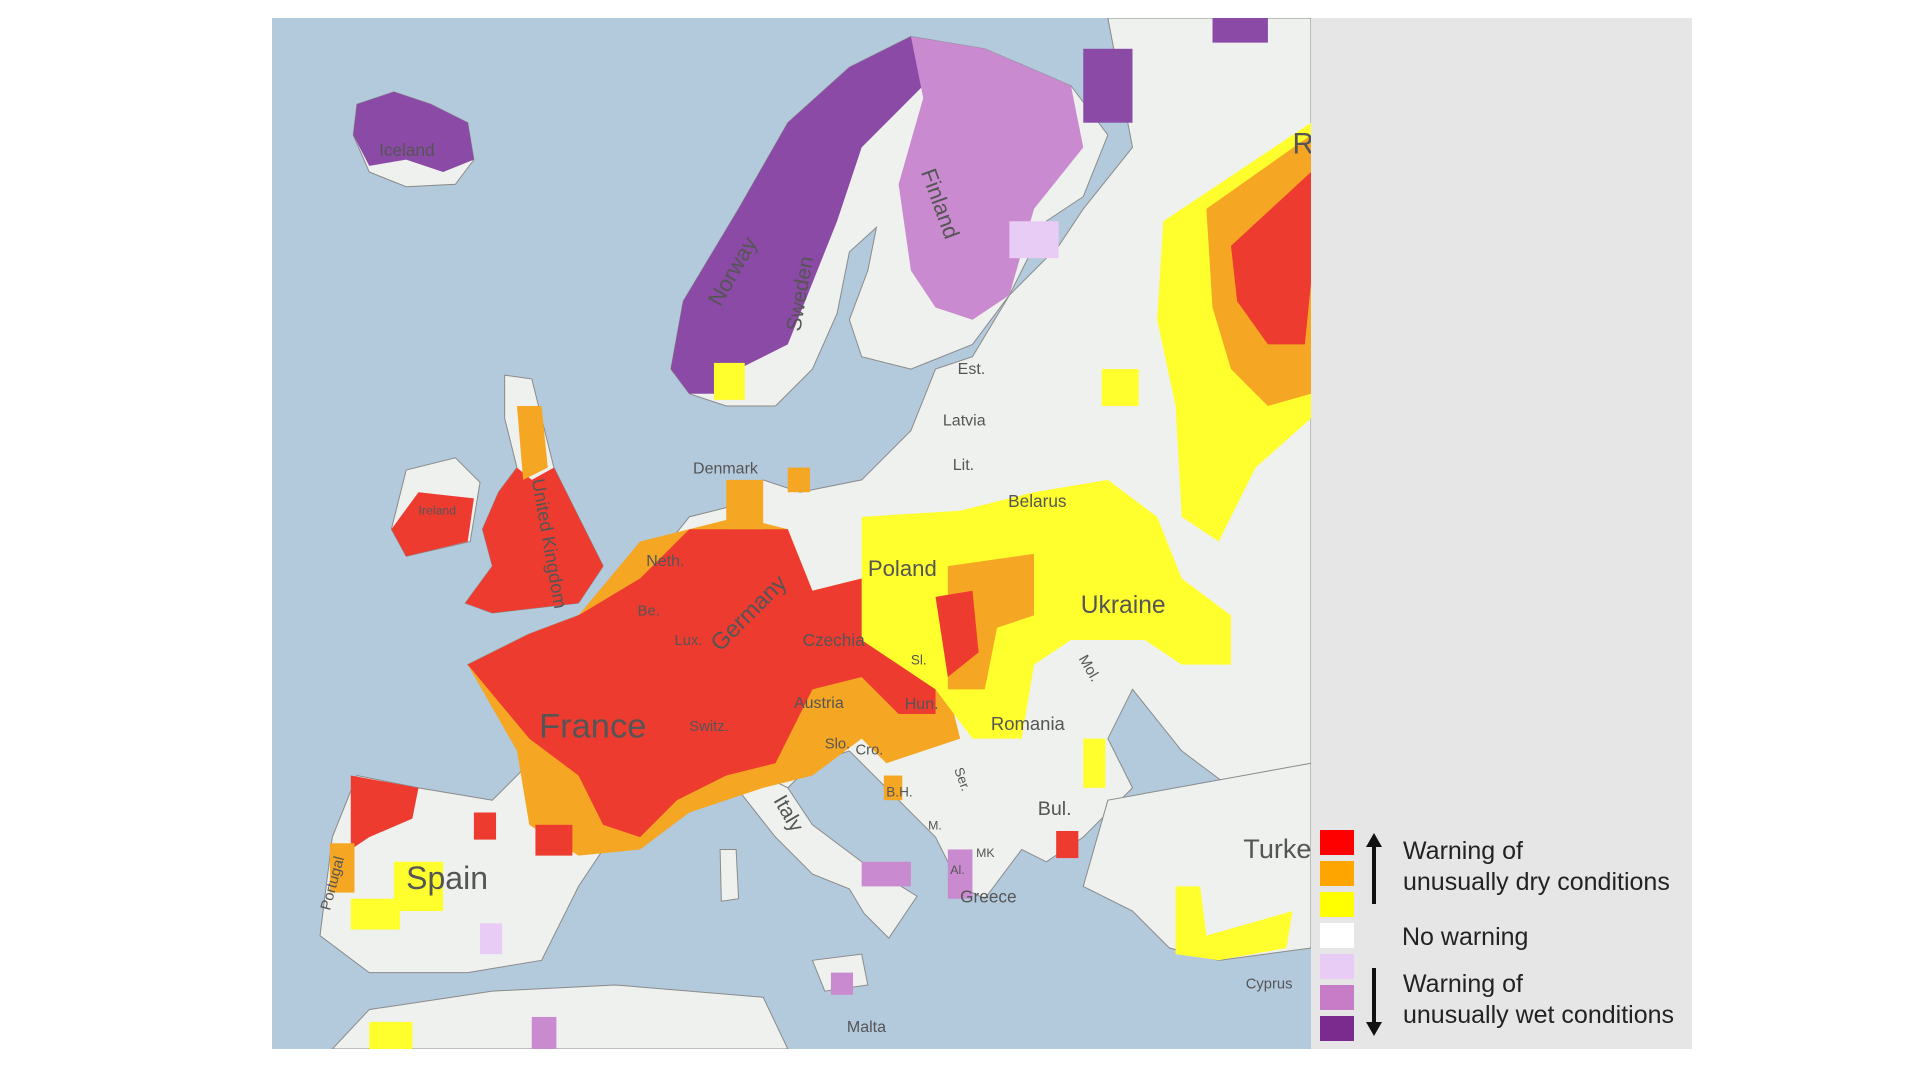 The width and height of the screenshot is (1920, 1080). What do you see at coordinates (1536, 882) in the screenshot?
I see `legend-dry-line2: unusually dry conditions` at bounding box center [1536, 882].